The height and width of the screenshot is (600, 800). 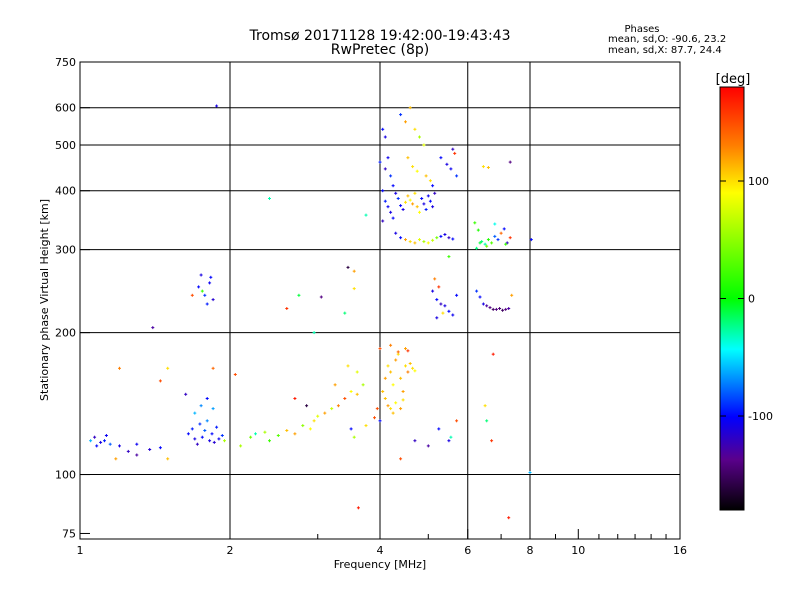 What do you see at coordinates (665, 50) in the screenshot?
I see `stats-x-mode: mean, sd,X: 87.7, 24.4` at bounding box center [665, 50].